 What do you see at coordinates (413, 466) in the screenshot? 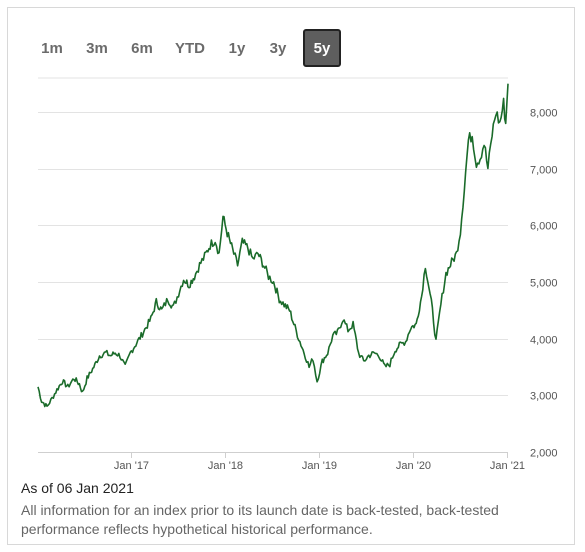
I see `x-tick-label: Jan '20` at bounding box center [413, 466].